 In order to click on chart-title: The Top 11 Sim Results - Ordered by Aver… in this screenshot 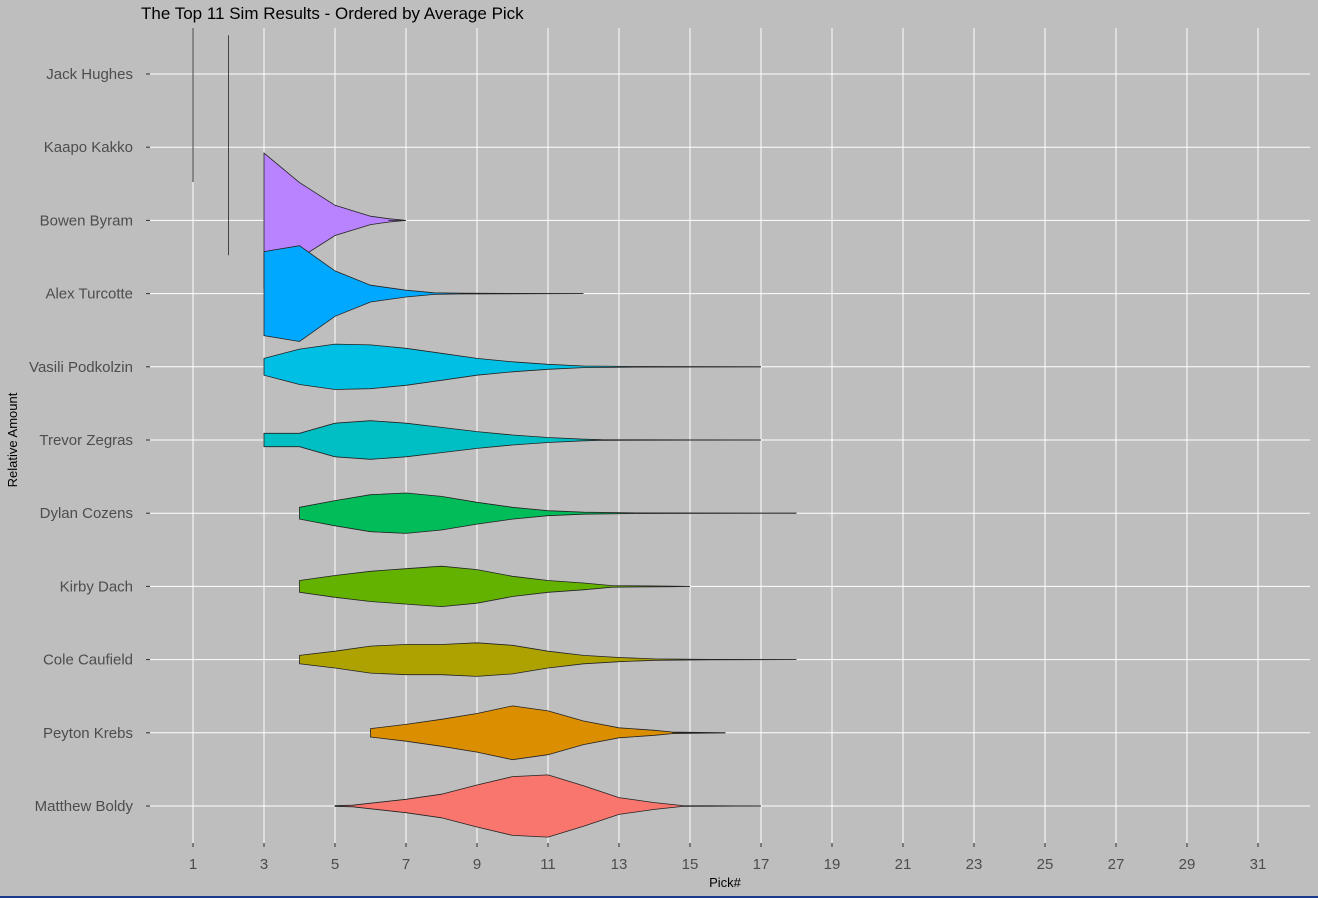, I will do `click(332, 13)`.